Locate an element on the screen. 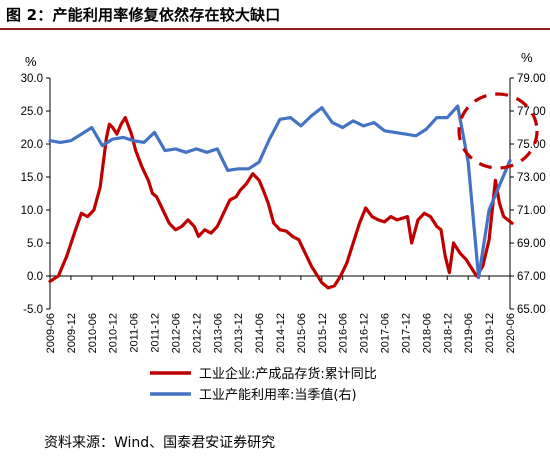 Image resolution: width=550 pixels, height=458 pixels. source-note: 资料来源：Wind、国泰君安证券研究 is located at coordinates (160, 443).